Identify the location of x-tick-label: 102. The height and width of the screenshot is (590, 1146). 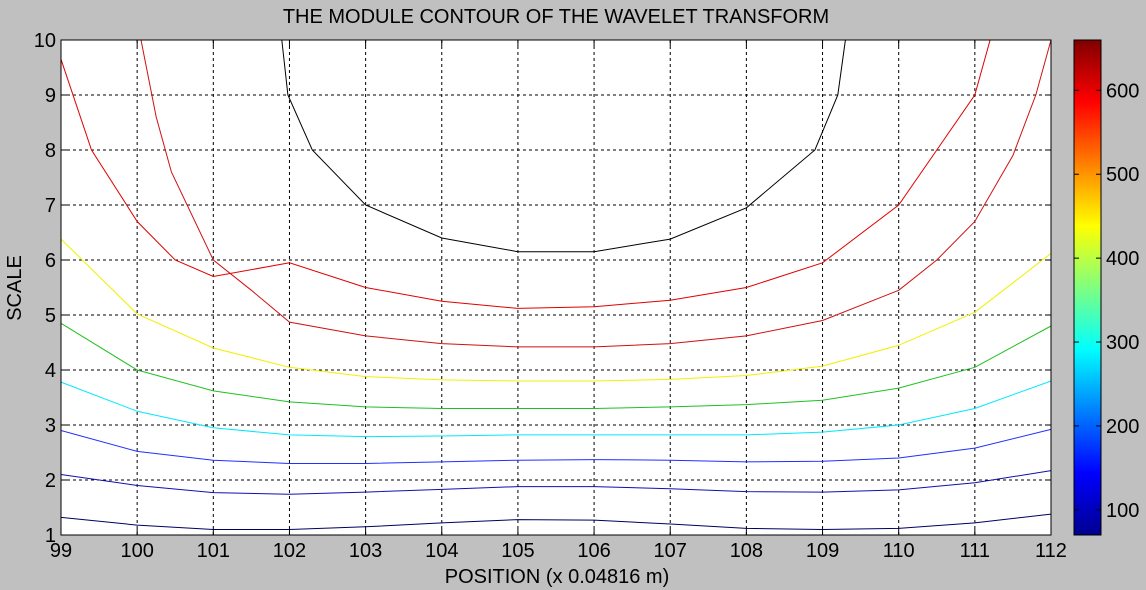
(289, 551).